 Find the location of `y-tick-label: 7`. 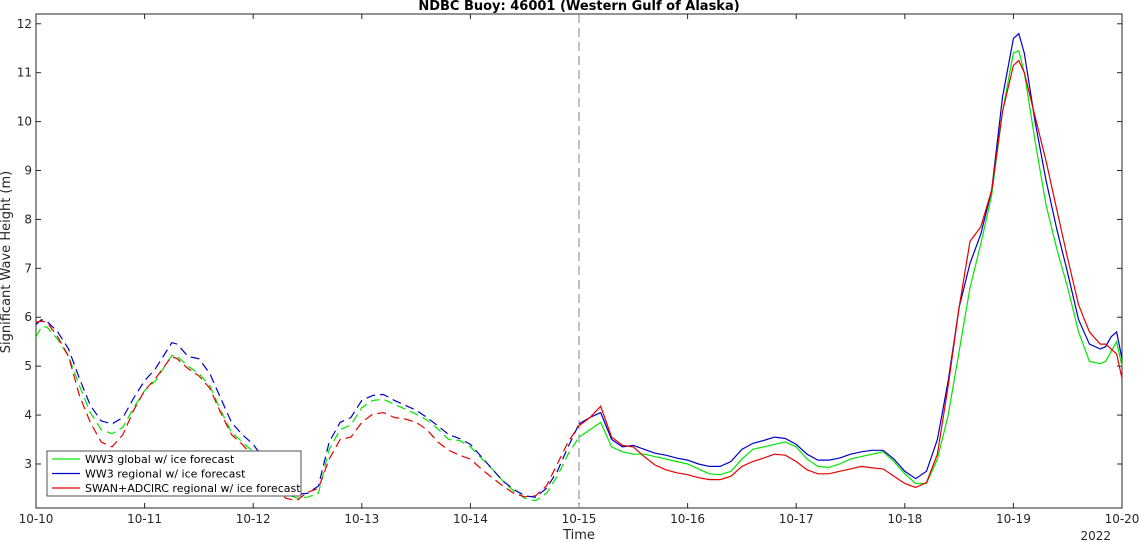

y-tick-label: 7 is located at coordinates (28, 268).